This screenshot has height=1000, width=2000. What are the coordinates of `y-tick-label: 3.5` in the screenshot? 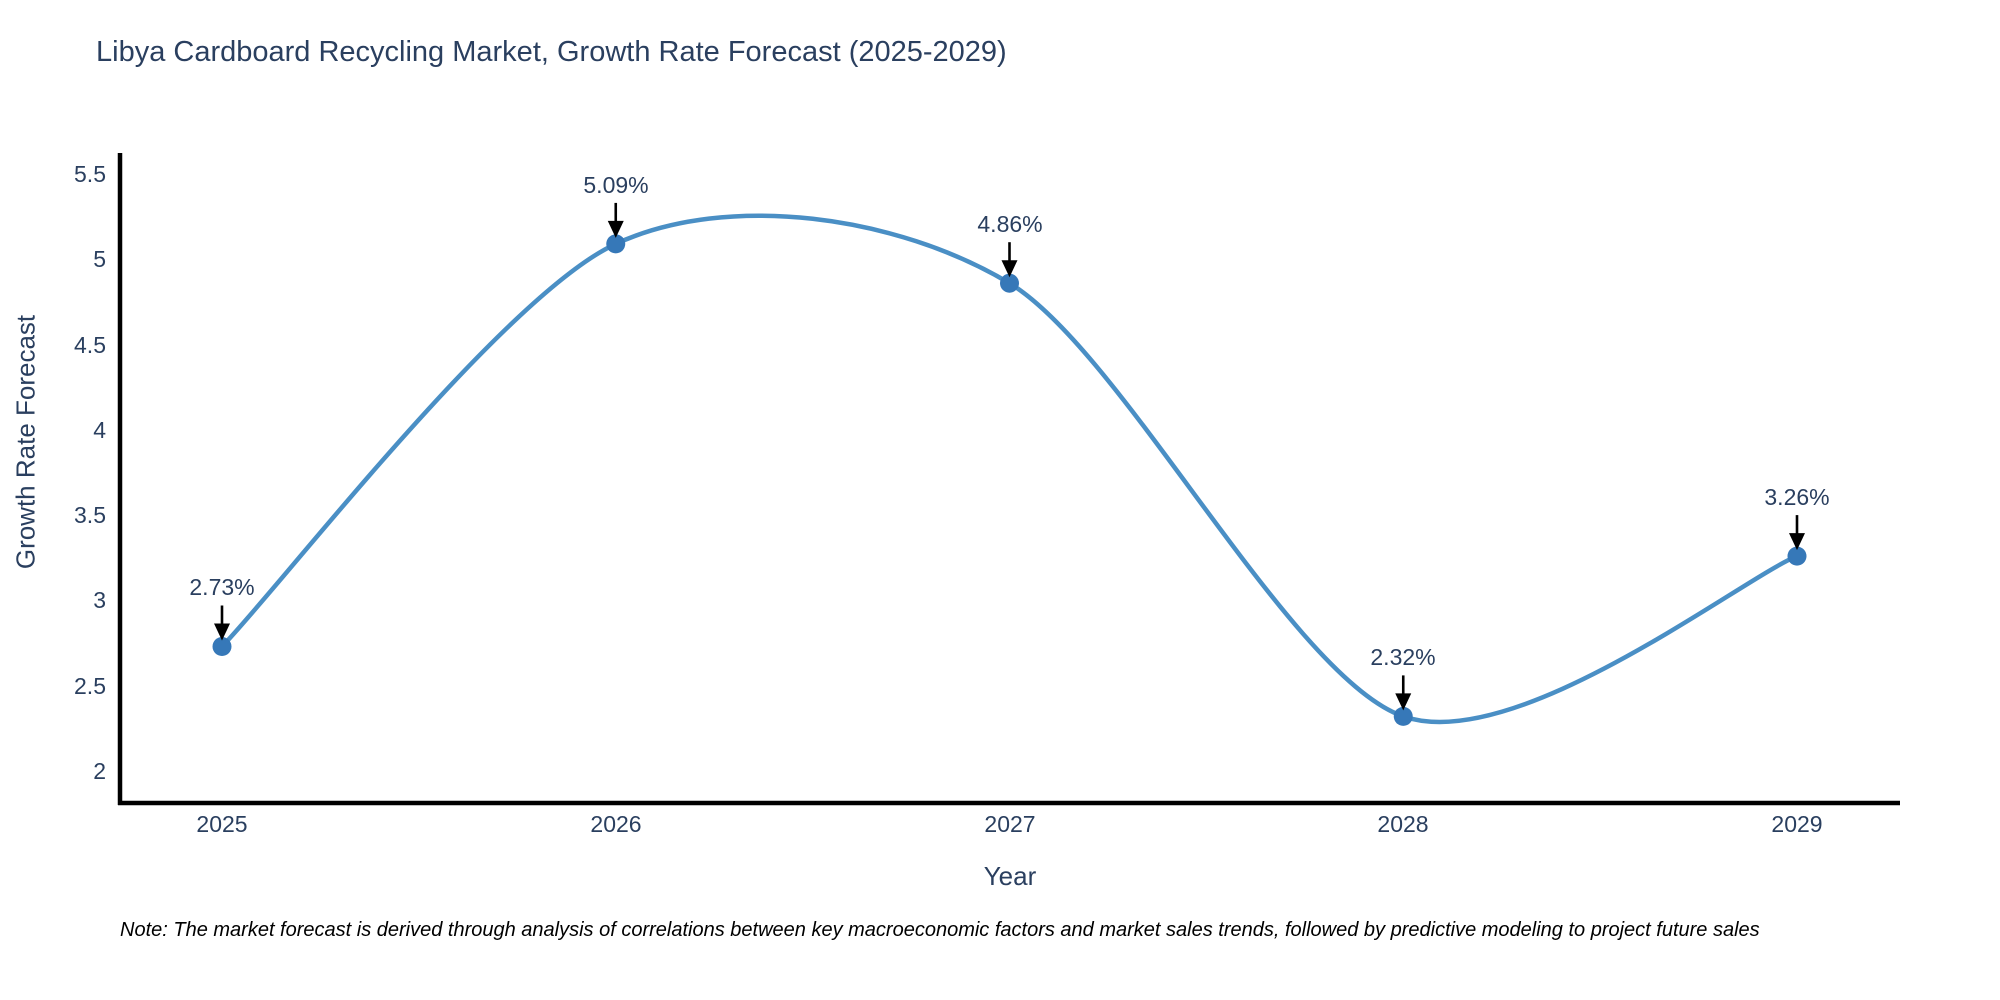 It's located at (90, 515).